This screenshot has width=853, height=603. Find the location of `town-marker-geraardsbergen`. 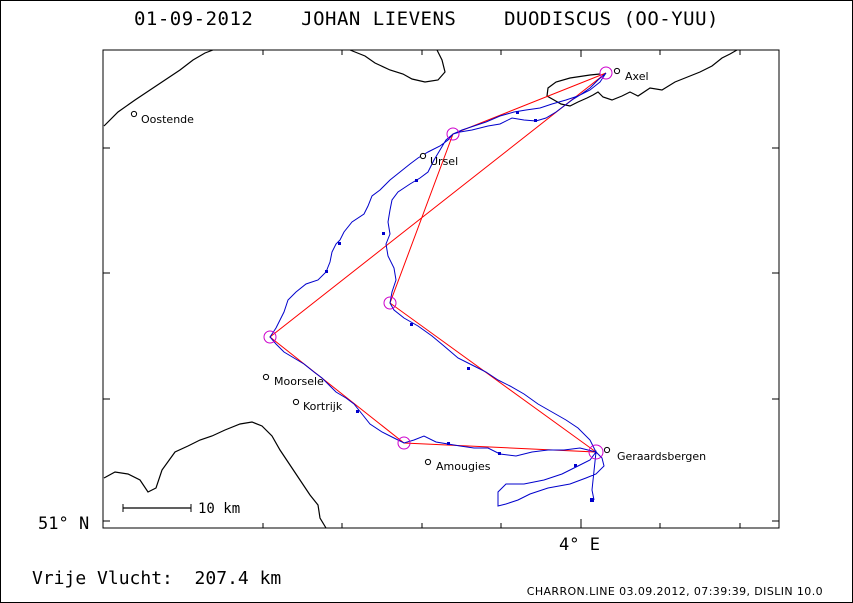

town-marker-geraardsbergen is located at coordinates (607, 450).